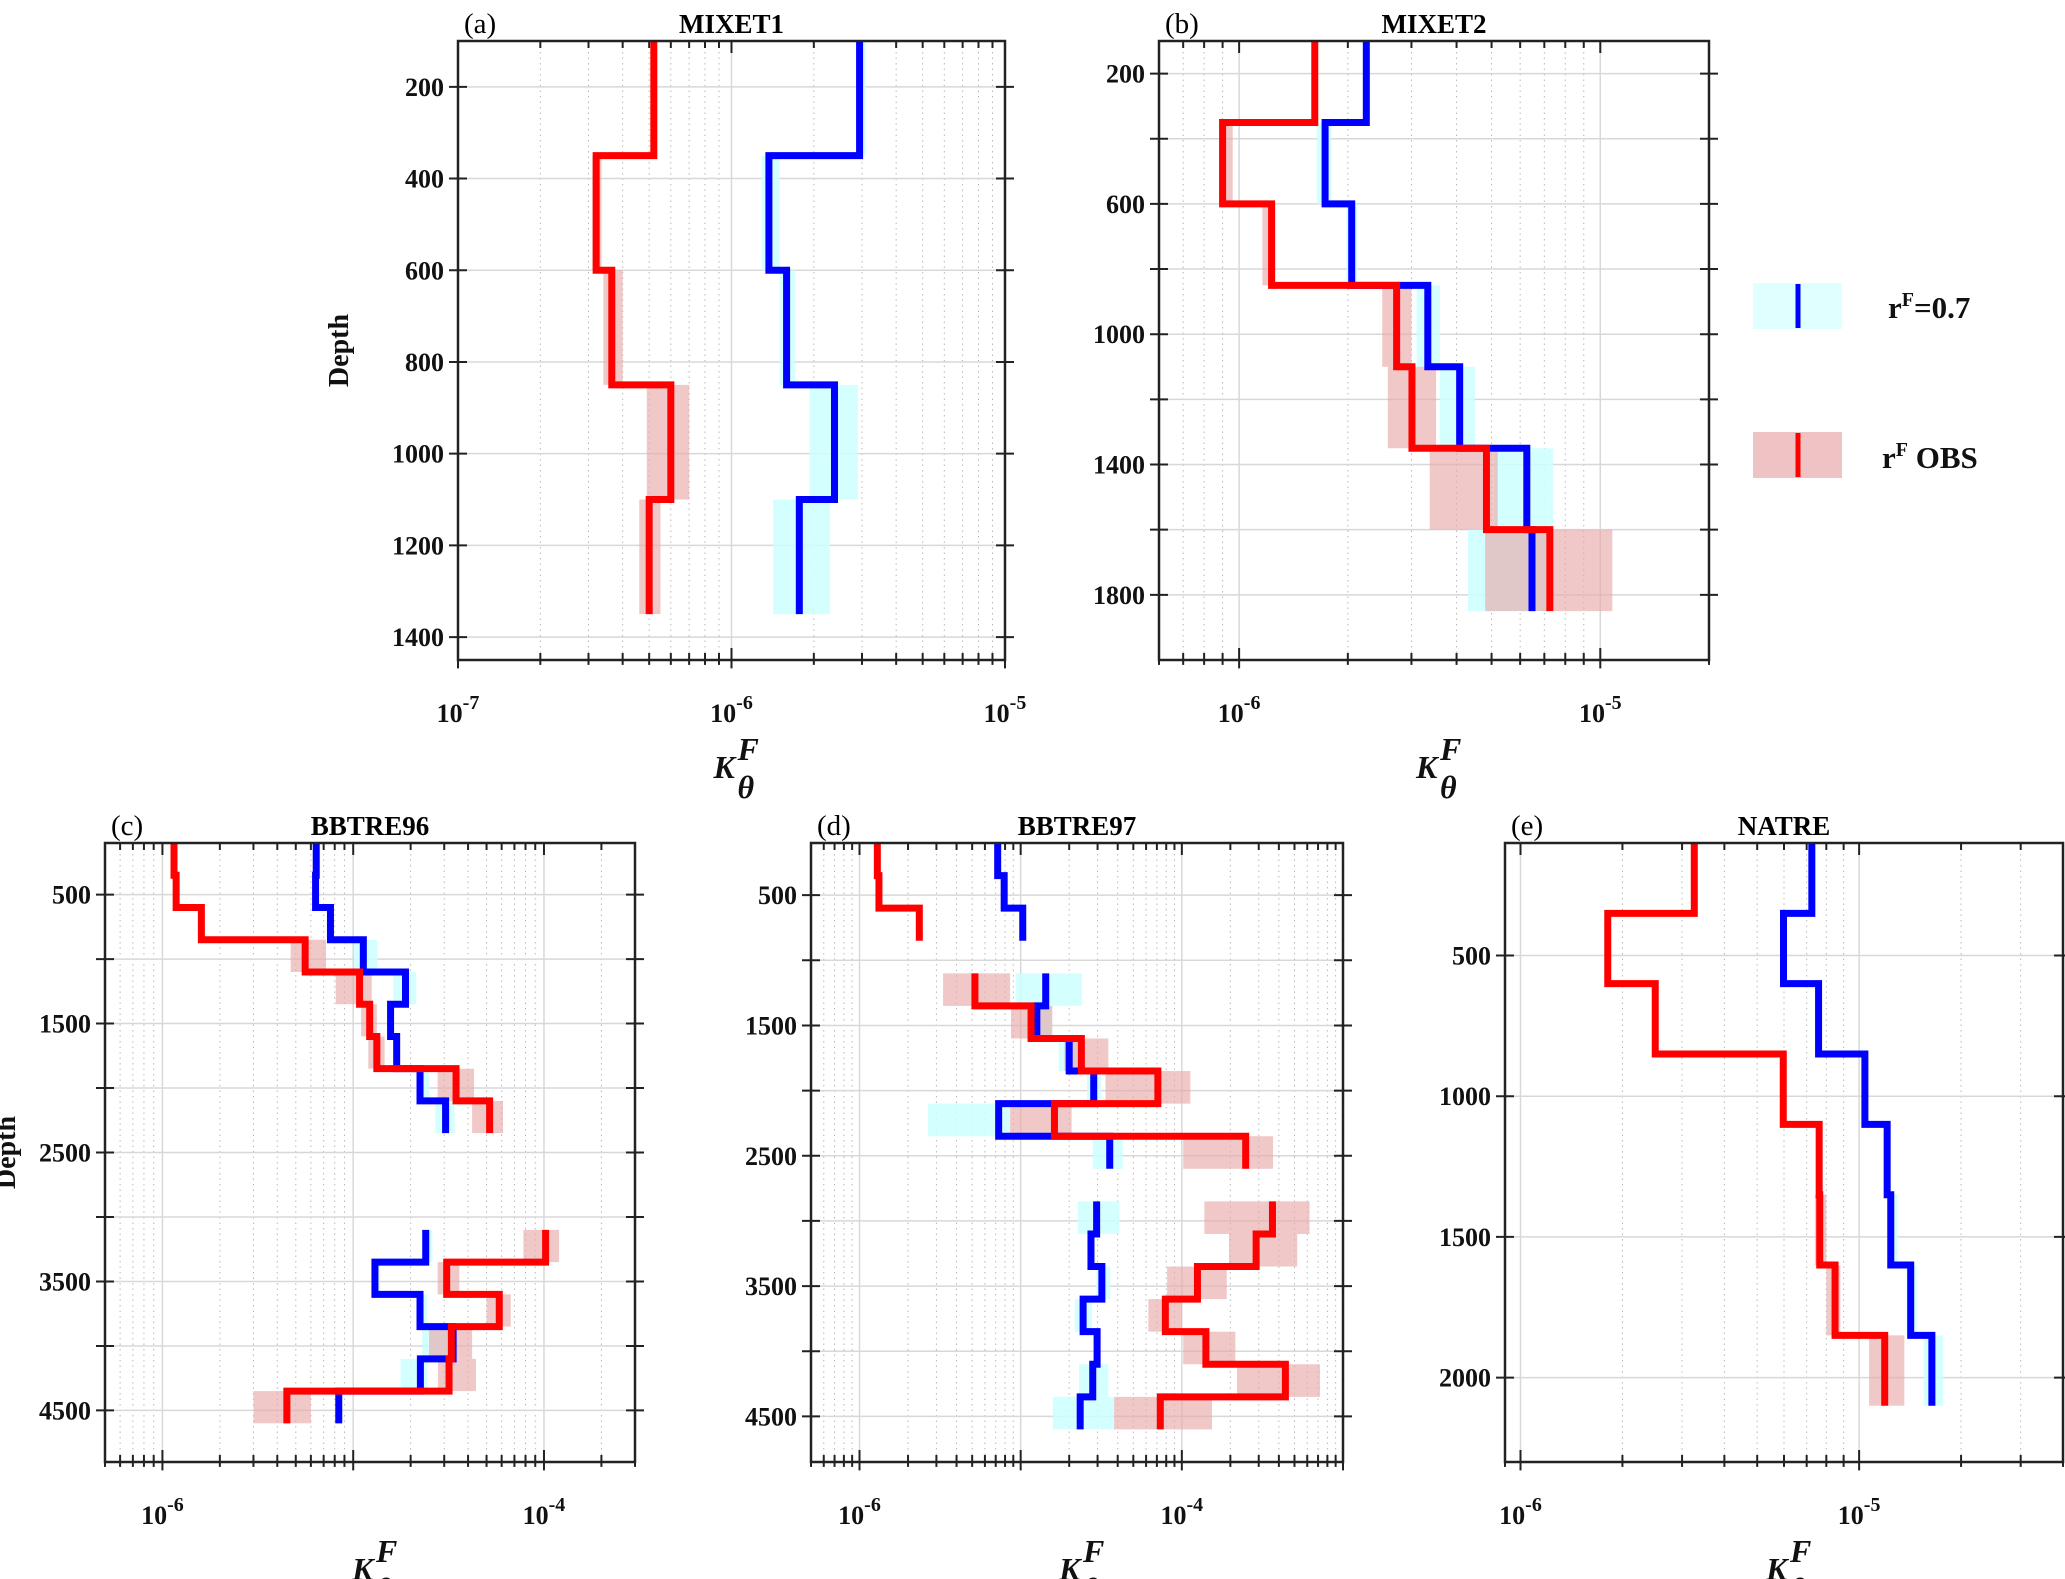 Image resolution: width=2065 pixels, height=1579 pixels. I want to click on panel-letter: (e), so click(1527, 826).